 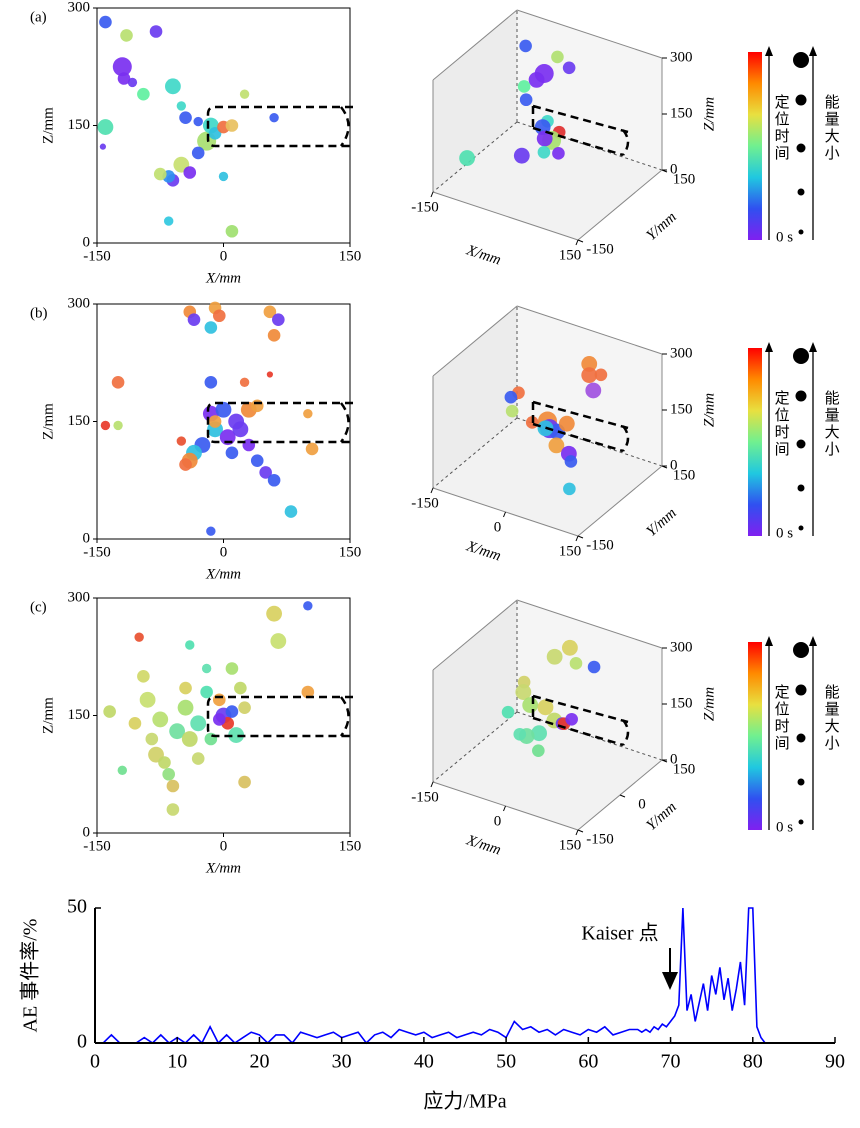 What do you see at coordinates (769, 347) in the screenshot?
I see `time-arrow-head` at bounding box center [769, 347].